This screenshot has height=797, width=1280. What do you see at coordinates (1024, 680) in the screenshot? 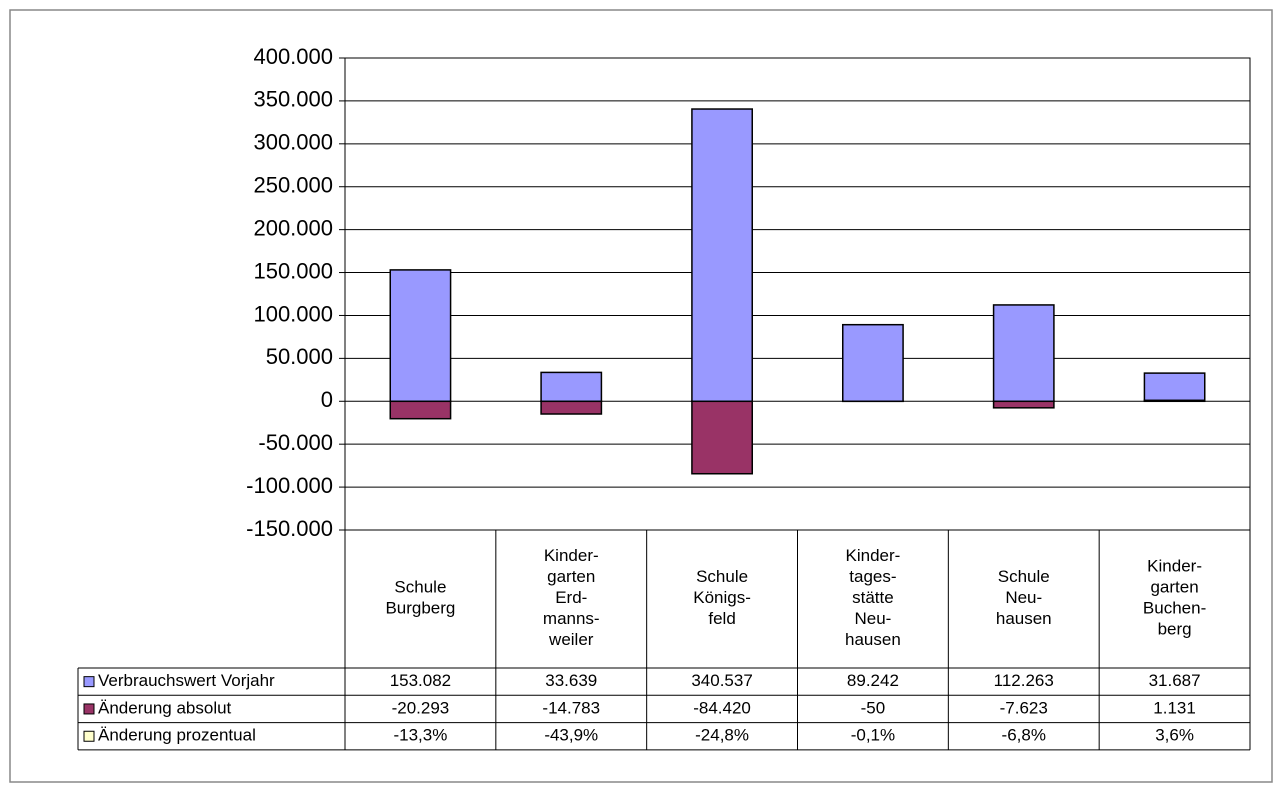
I see `table-value: 112.263` at bounding box center [1024, 680].